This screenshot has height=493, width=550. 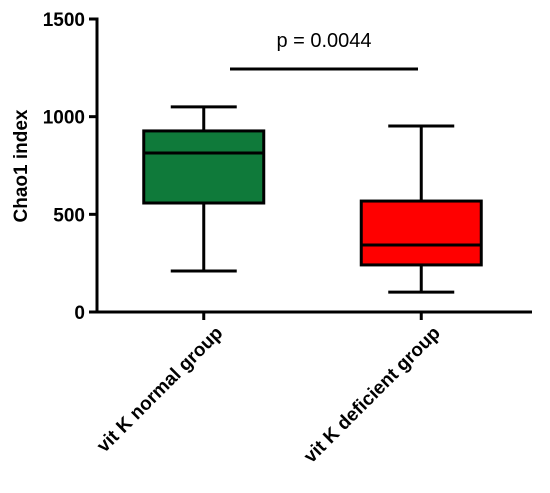 What do you see at coordinates (64, 20) in the screenshot?
I see `y-tick-label: 1500` at bounding box center [64, 20].